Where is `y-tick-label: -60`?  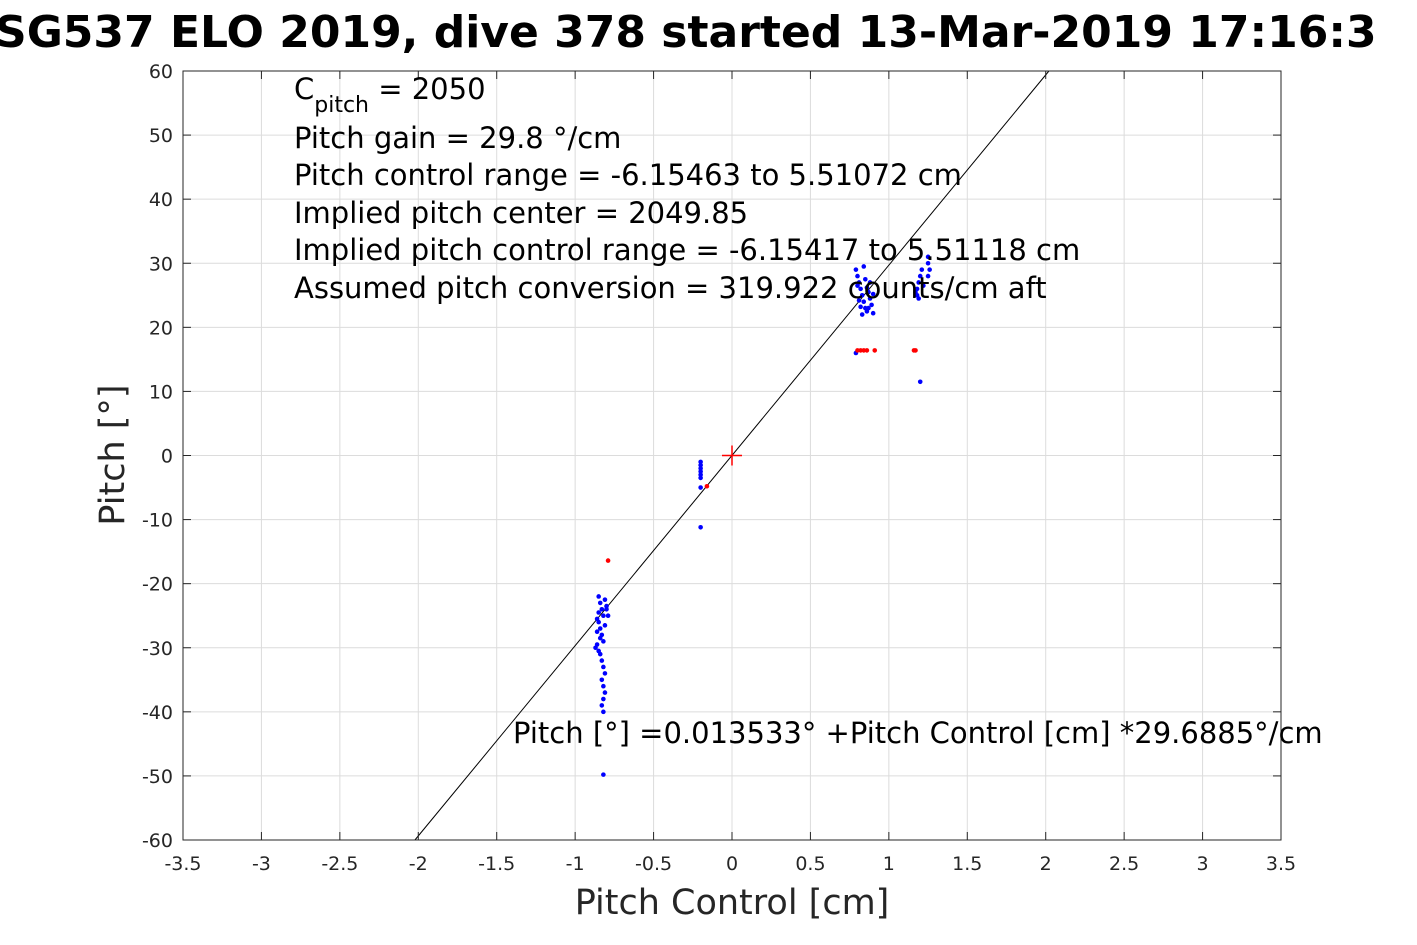 y-tick-label: -60 is located at coordinates (157, 841).